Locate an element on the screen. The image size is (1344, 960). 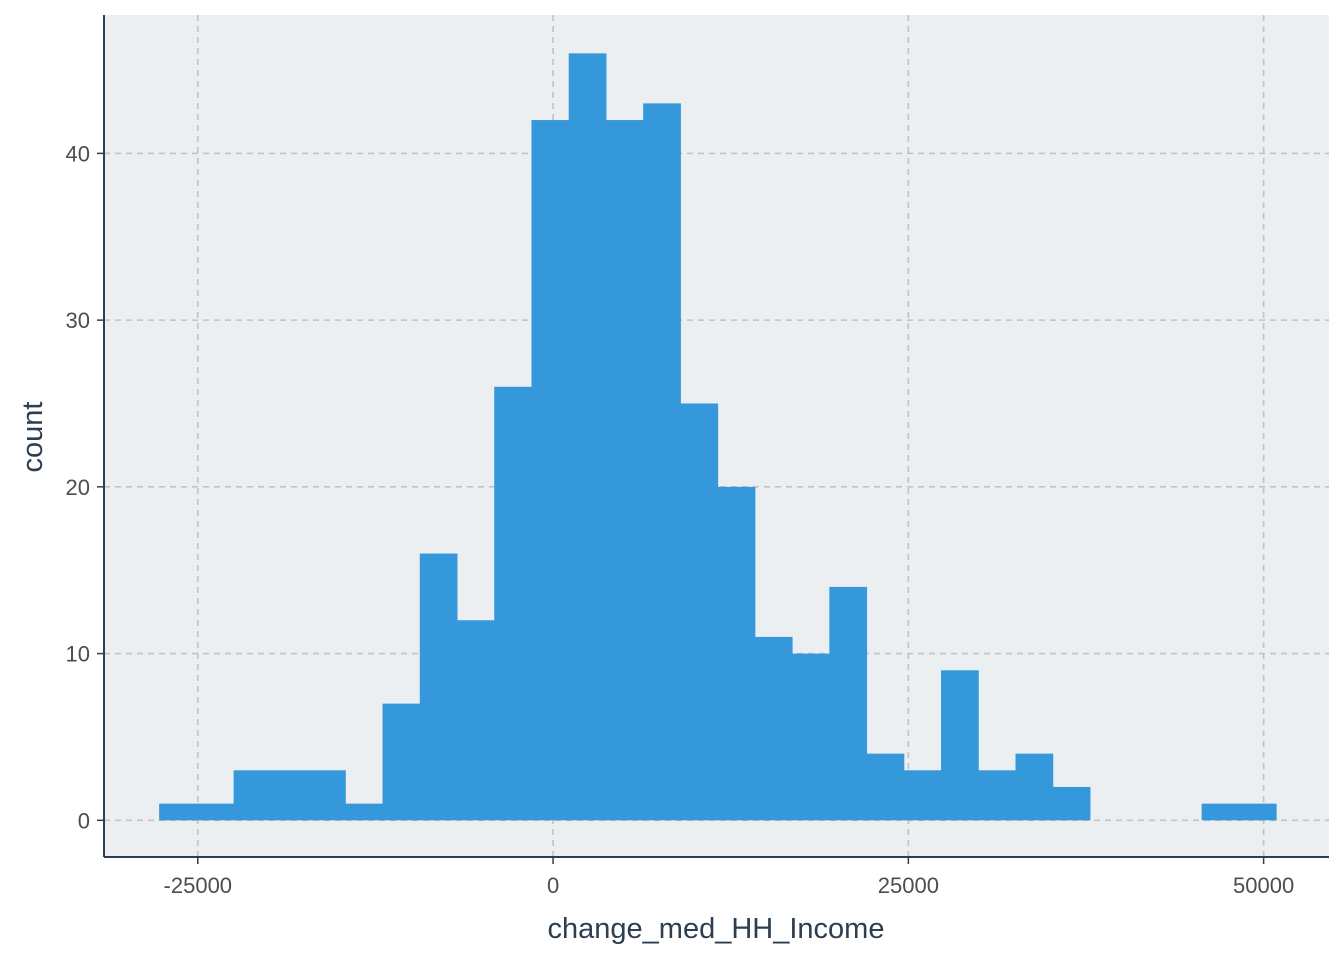
y-tick-label: 30 is located at coordinates (78, 320).